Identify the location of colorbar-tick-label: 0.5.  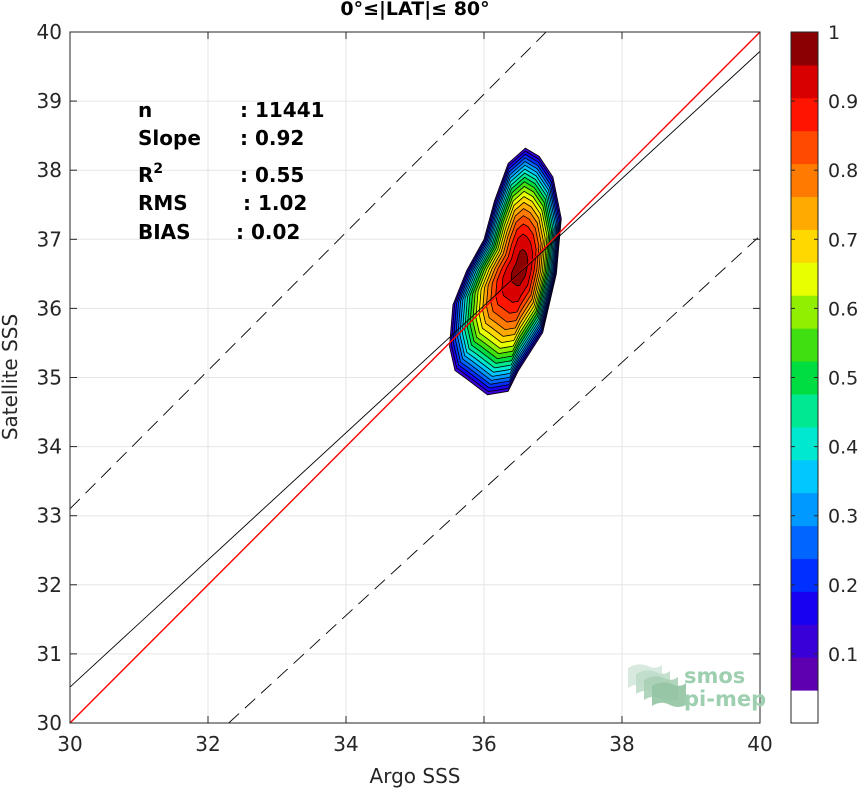
(843, 379).